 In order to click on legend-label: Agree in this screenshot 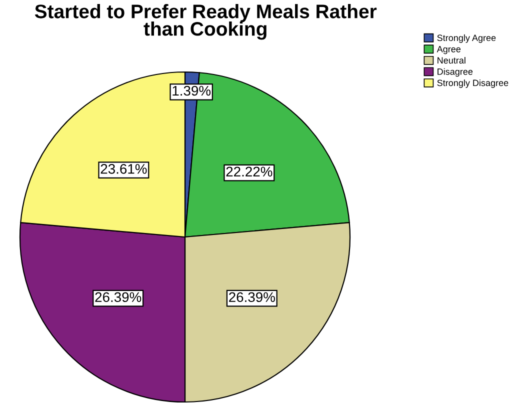, I will do `click(448, 50)`.